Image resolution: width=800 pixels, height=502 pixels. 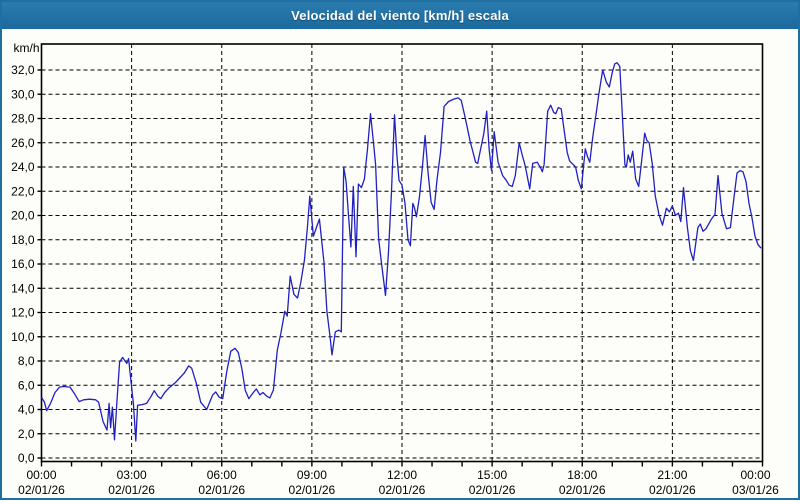 I want to click on y-axis-label: 26,0, so click(x=23, y=143).